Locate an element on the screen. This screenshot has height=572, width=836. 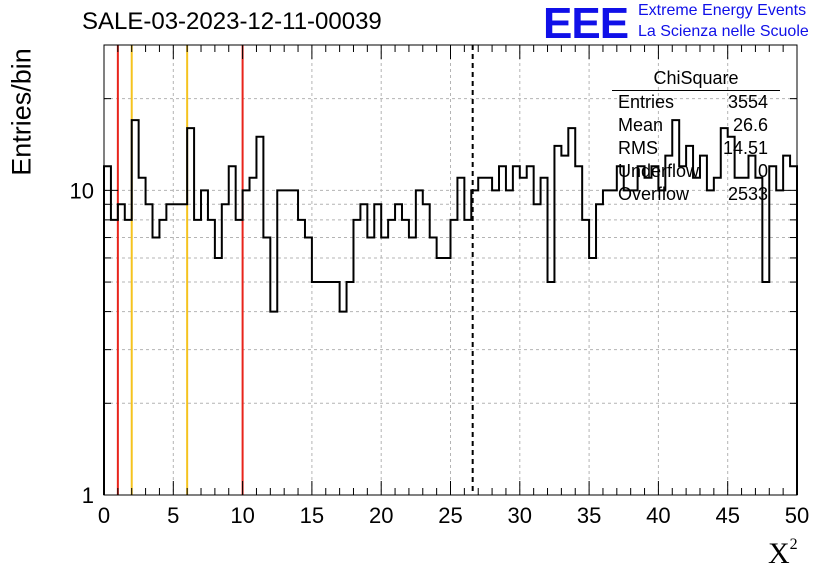
y-tick-label: 1 is located at coordinates (88, 495).